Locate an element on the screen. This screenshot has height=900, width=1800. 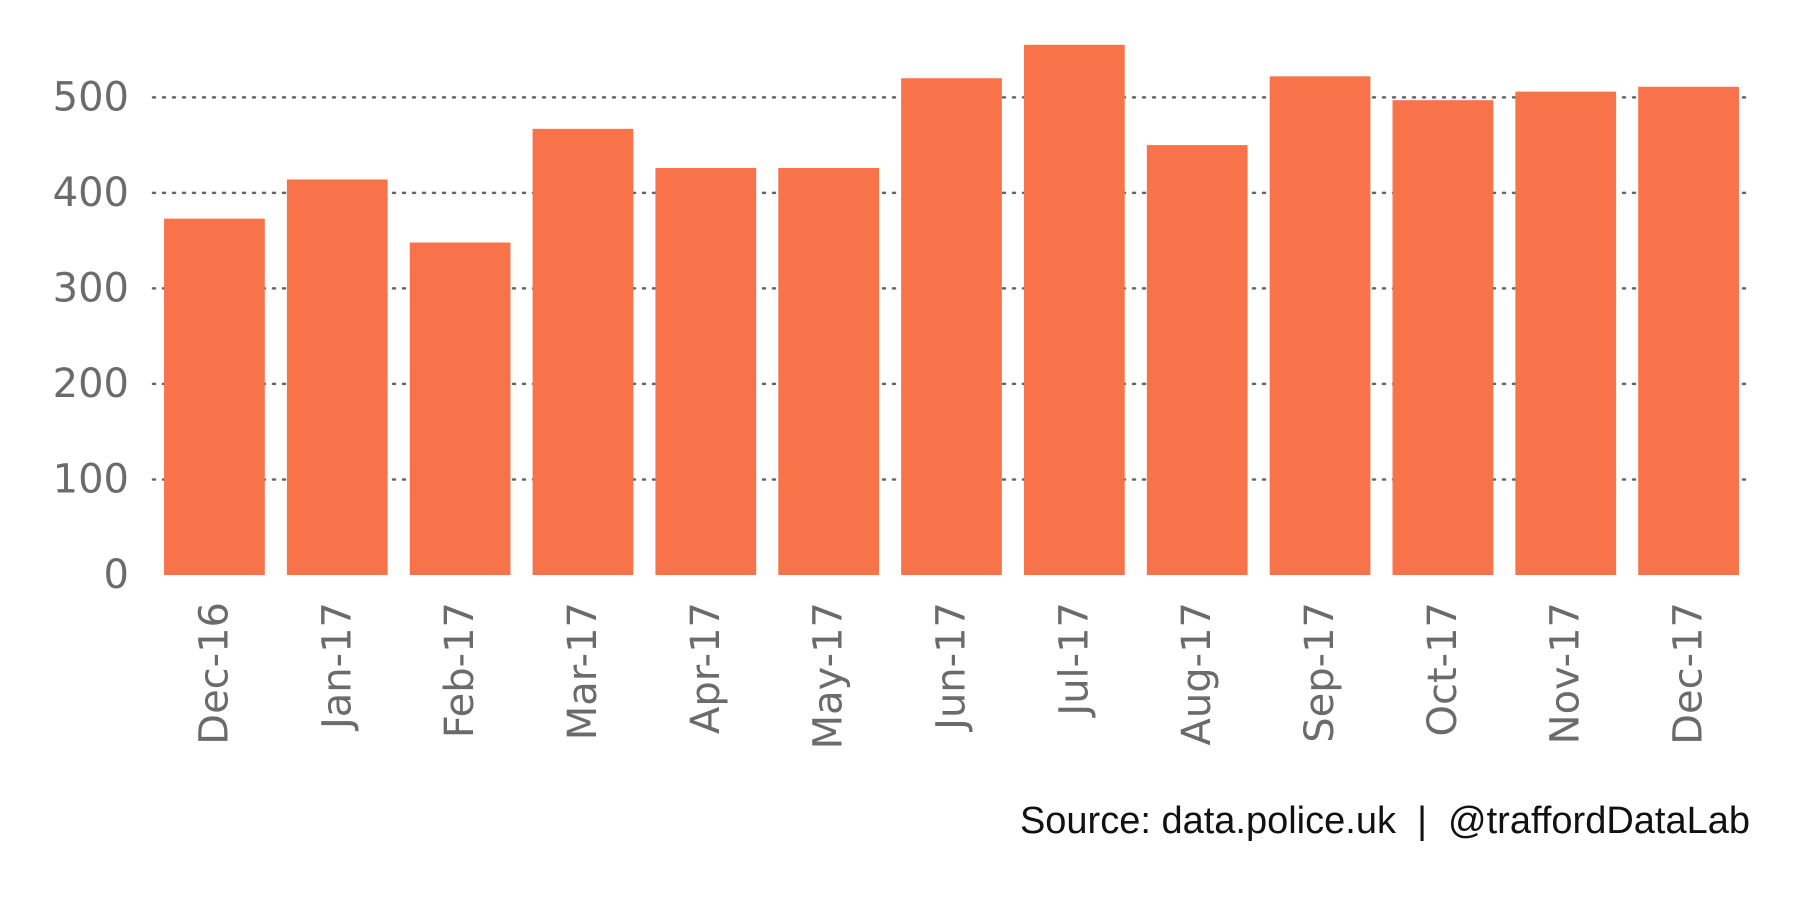
y-tick-label-400: 400 is located at coordinates (91, 193).